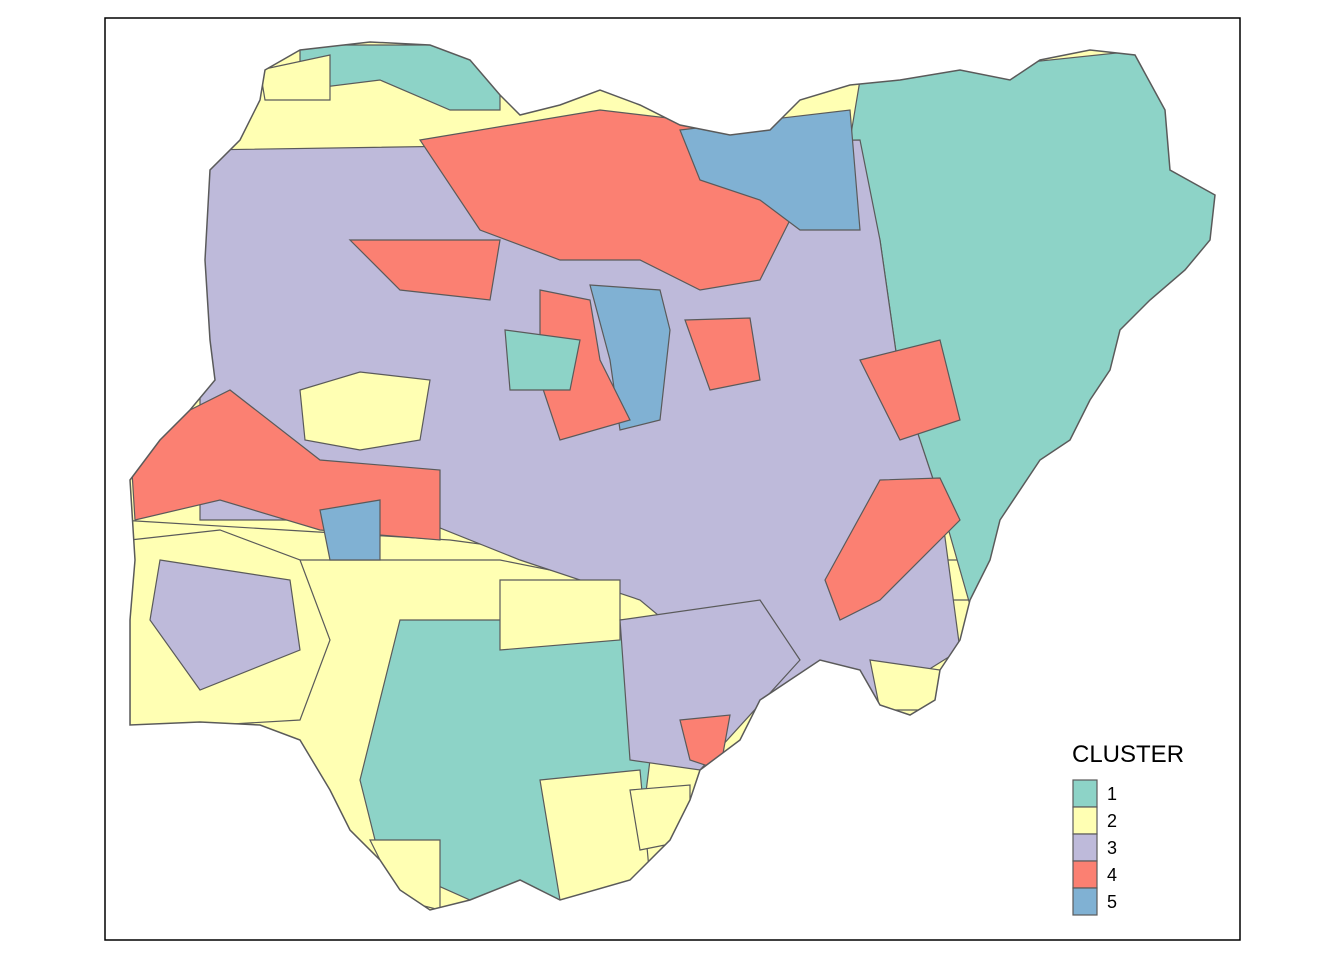 The image size is (1344, 960). What do you see at coordinates (1112, 821) in the screenshot?
I see `legend-label: 2` at bounding box center [1112, 821].